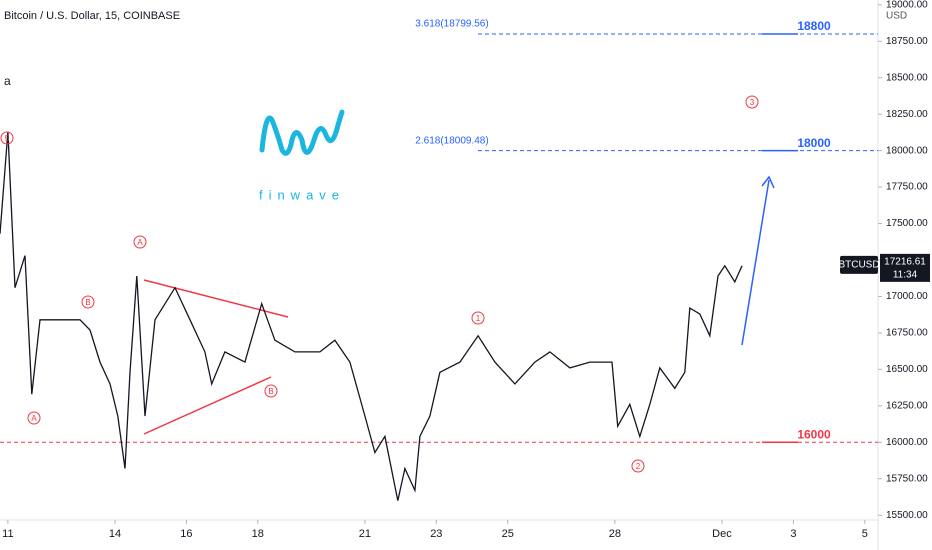 The image size is (932, 550). Describe the element at coordinates (793, 534) in the screenshot. I see `x-tick-label: 3` at that location.